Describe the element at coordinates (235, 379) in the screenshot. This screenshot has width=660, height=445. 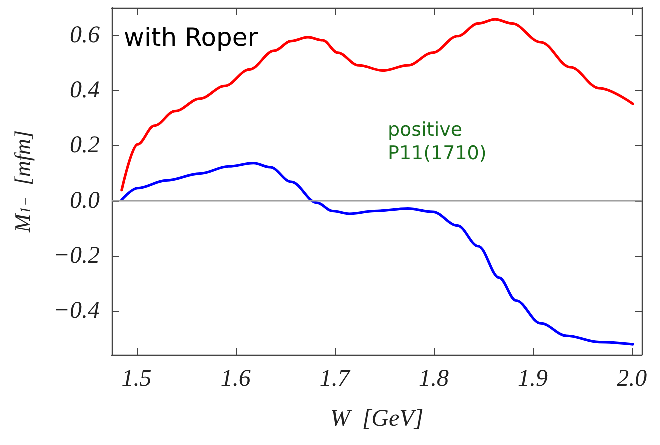
I see `x-tick-label: 1.6` at that location.